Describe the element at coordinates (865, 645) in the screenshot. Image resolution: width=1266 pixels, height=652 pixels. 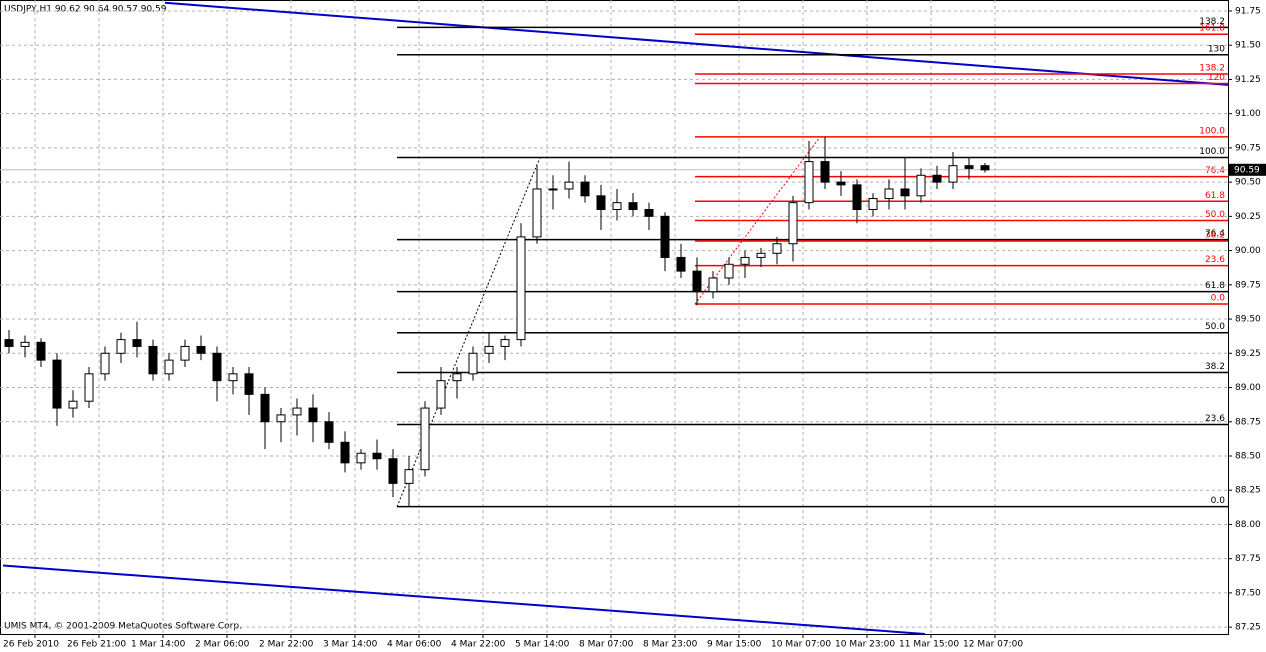
I see `x-tick-label: 10 Mar 23:00` at that location.